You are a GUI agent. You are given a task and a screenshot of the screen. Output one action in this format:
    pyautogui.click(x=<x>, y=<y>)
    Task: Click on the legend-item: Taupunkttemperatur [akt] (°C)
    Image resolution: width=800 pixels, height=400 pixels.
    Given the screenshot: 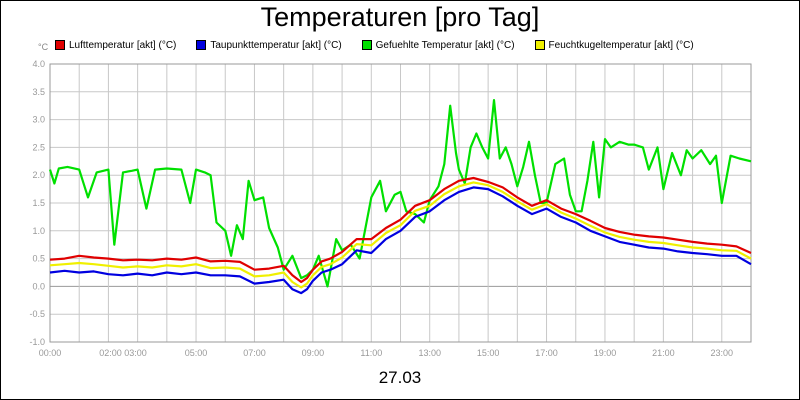 What is the action you would take?
    pyautogui.click(x=269, y=45)
    